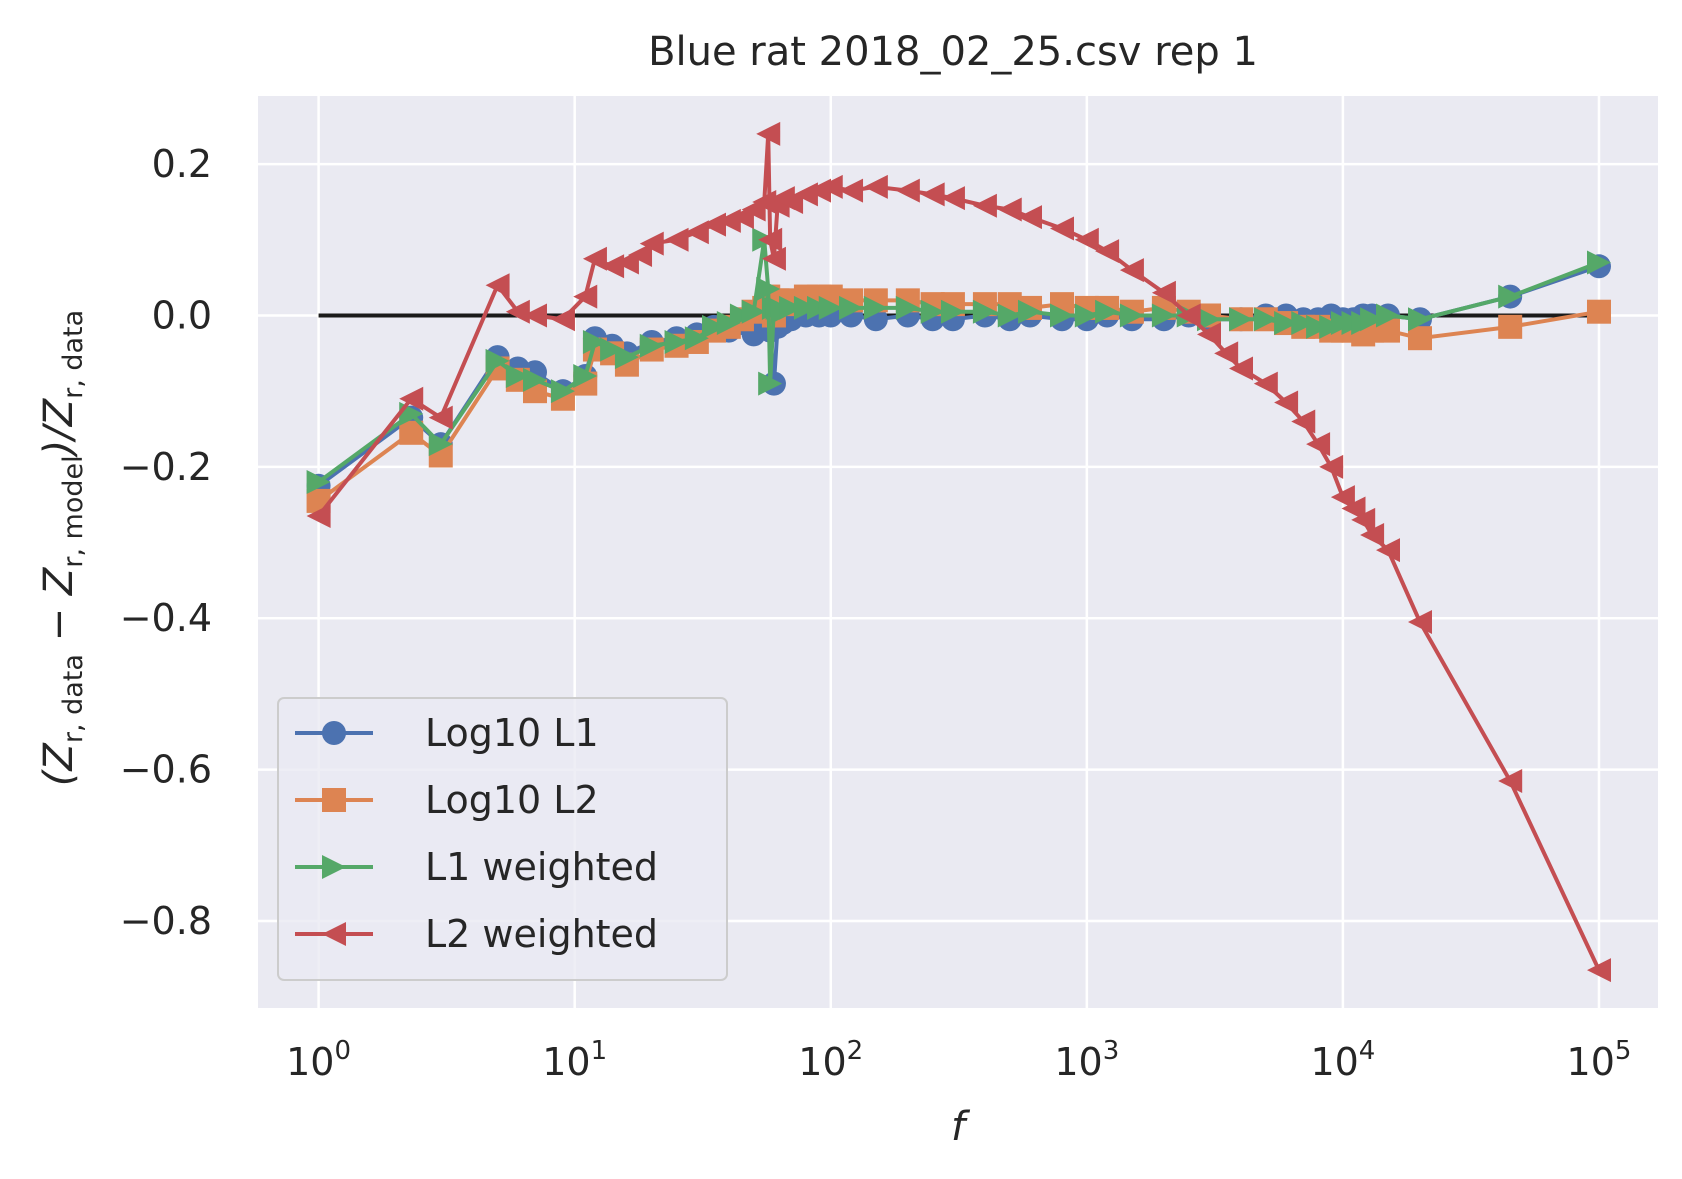  What do you see at coordinates (961, 1127) in the screenshot?
I see `x-axis-label: f` at bounding box center [961, 1127].